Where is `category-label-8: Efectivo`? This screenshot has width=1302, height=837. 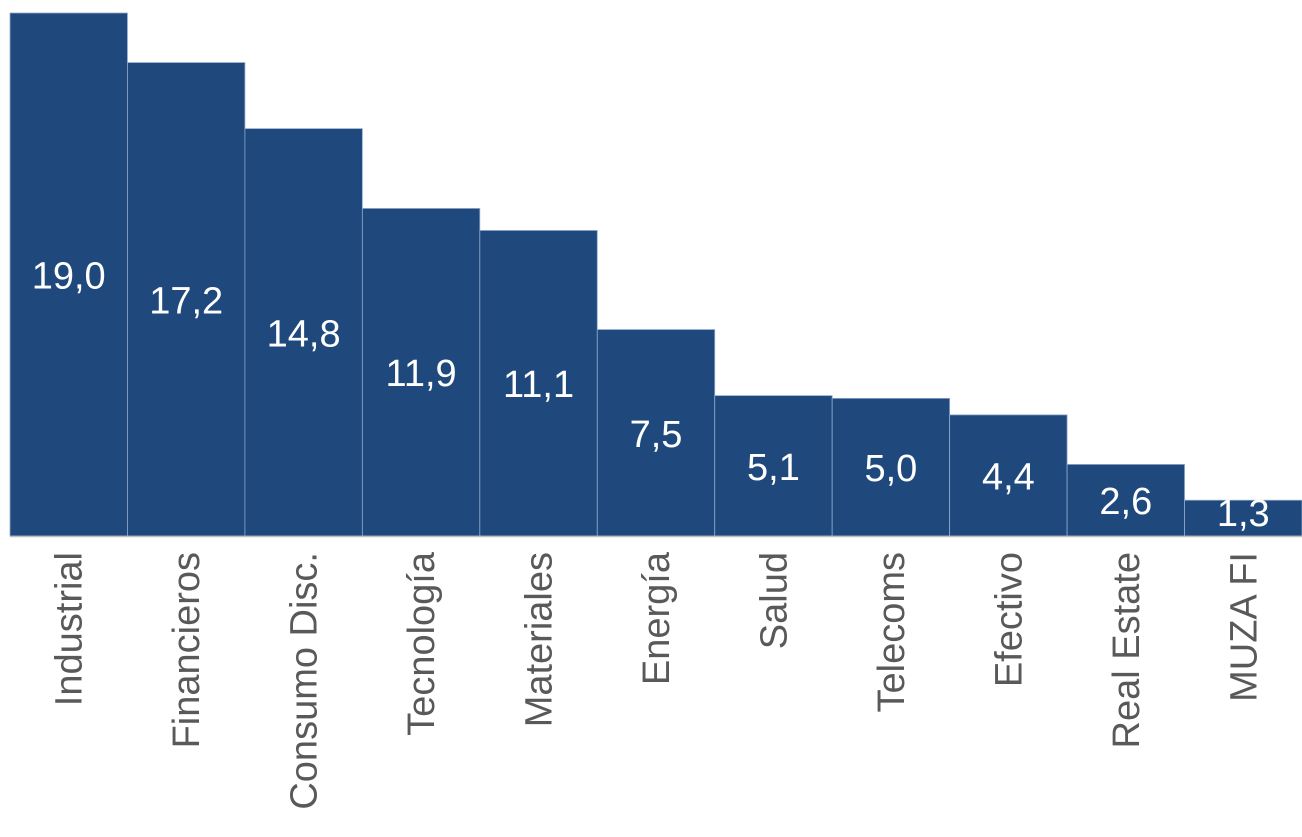
category-label-8: Efectivo is located at coordinates (1009, 619).